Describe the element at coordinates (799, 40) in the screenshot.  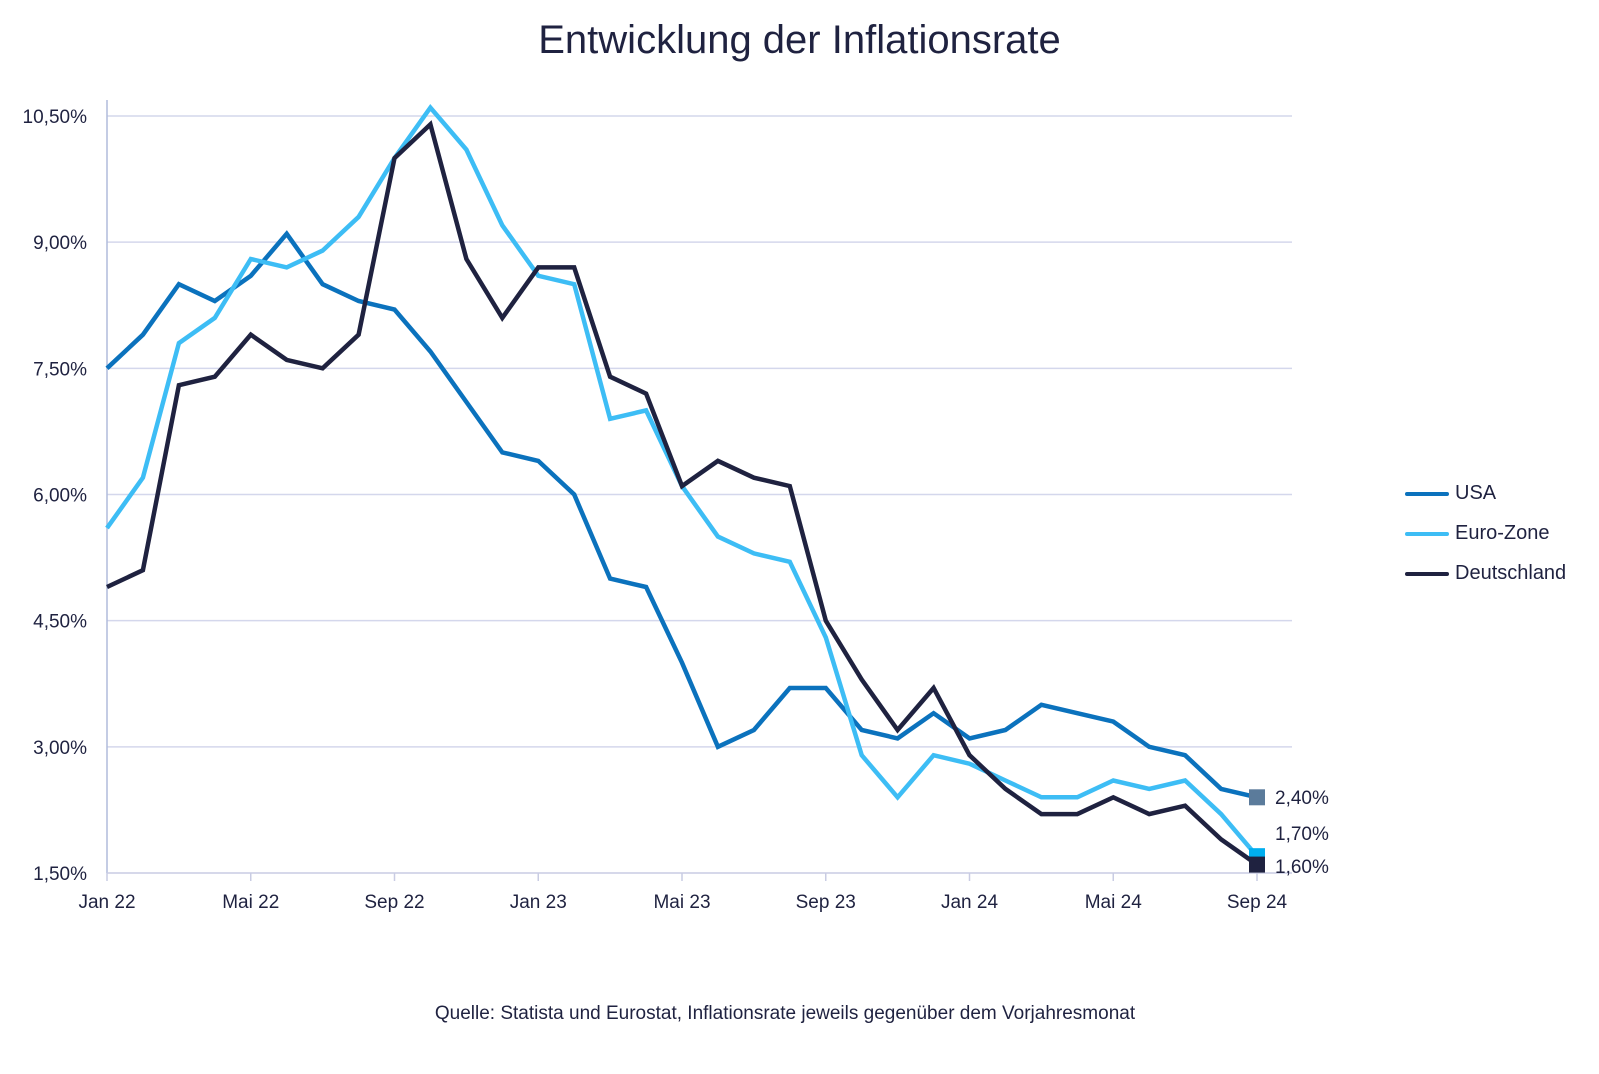
I see `chart-title: Entwicklung der Inflationsrate` at that location.